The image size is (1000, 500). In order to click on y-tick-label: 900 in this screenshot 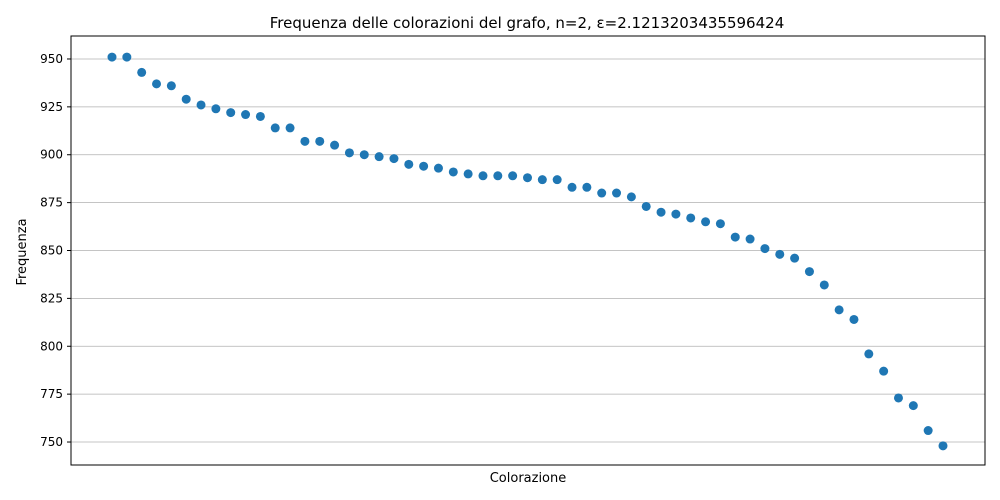, I will do `click(51, 155)`.